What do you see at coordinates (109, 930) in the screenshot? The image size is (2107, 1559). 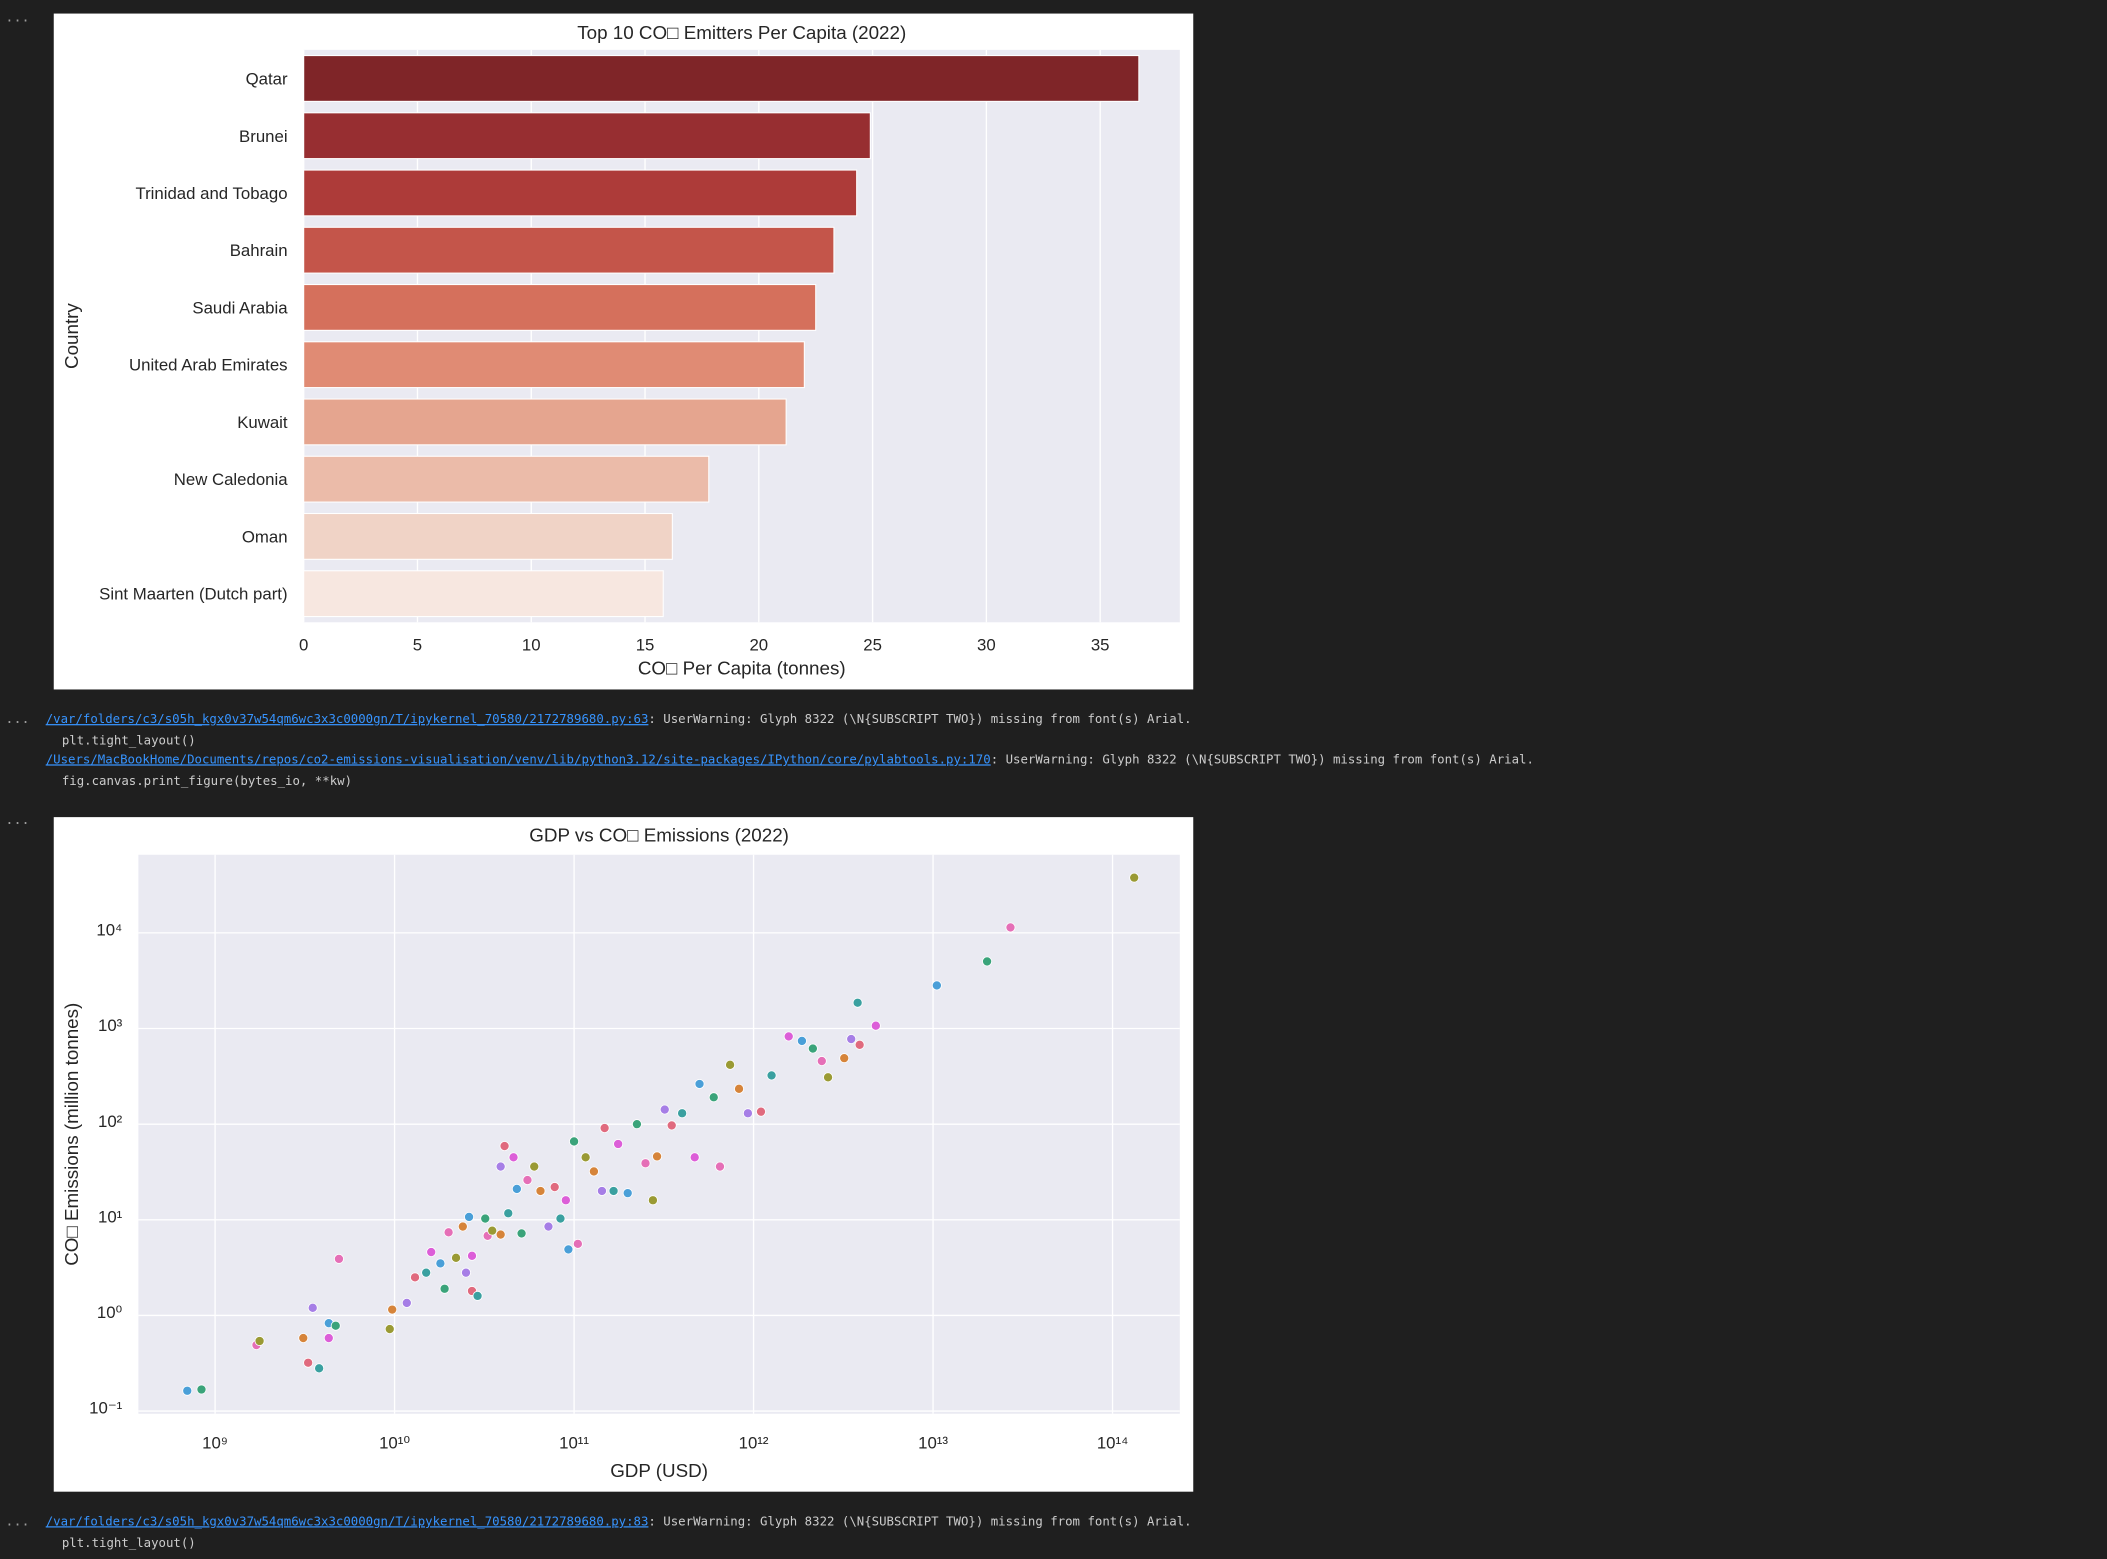 I see `y-tick-label: 10⁴` at bounding box center [109, 930].